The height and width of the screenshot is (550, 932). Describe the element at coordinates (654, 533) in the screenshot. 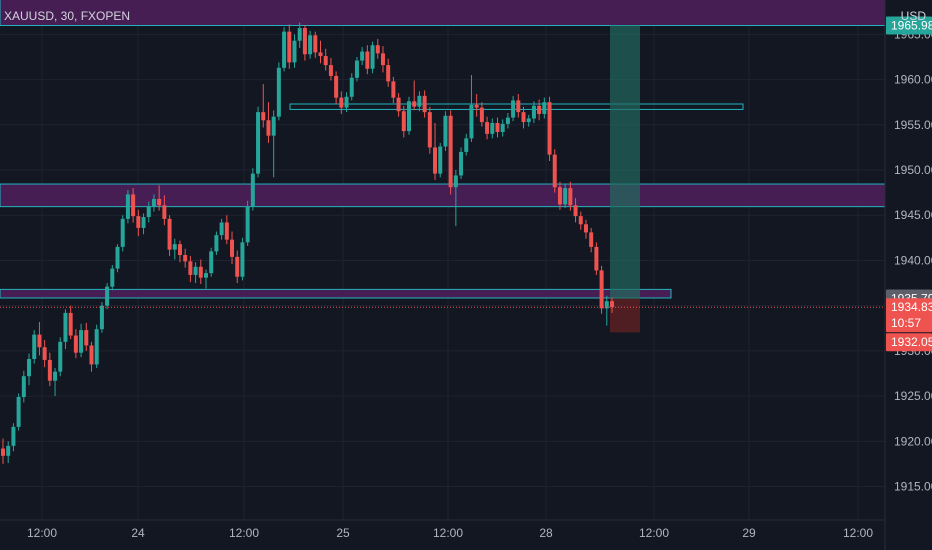

I see `x-tick-label: 12:00` at that location.